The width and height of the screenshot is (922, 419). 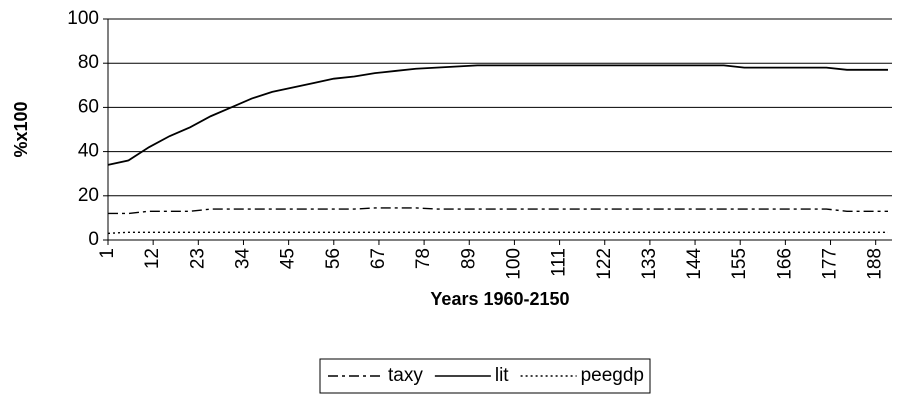 I want to click on x-tick-label: 100, so click(x=513, y=264).